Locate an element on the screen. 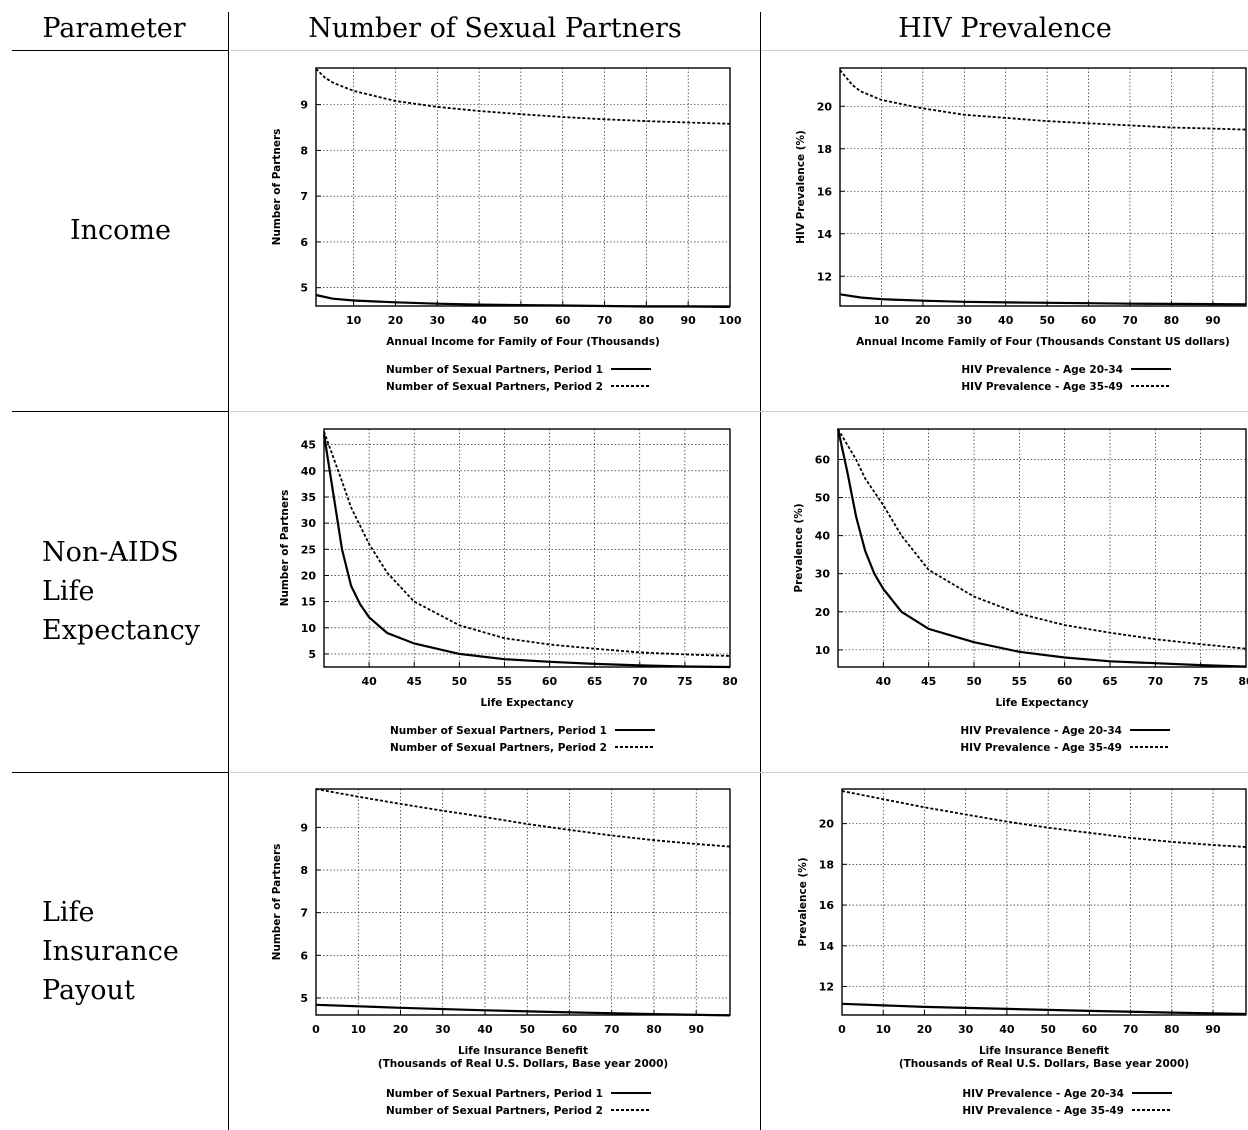  row-label-line: Expectancy is located at coordinates (121, 630).